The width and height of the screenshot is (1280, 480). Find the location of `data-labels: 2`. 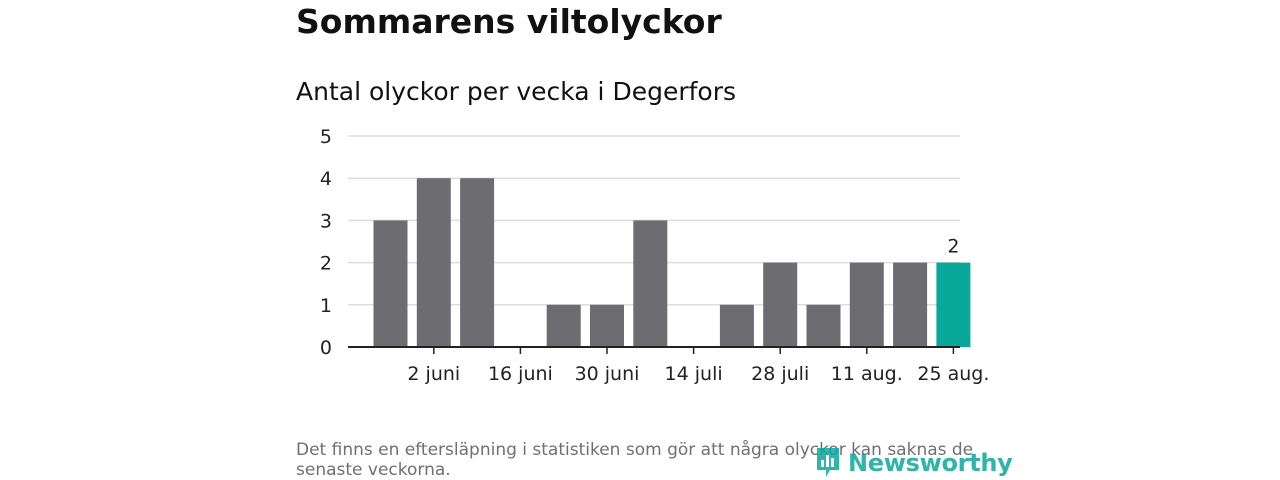

data-labels: 2 is located at coordinates (953, 247).